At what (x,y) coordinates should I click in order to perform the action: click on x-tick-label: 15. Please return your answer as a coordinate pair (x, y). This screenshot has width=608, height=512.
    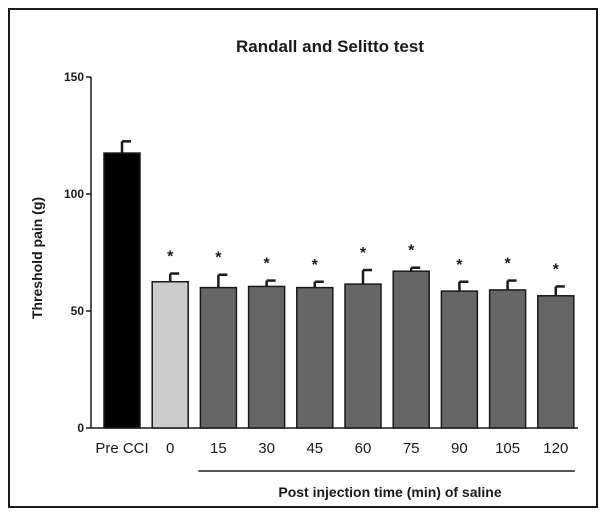
    Looking at the image, I should click on (218, 448).